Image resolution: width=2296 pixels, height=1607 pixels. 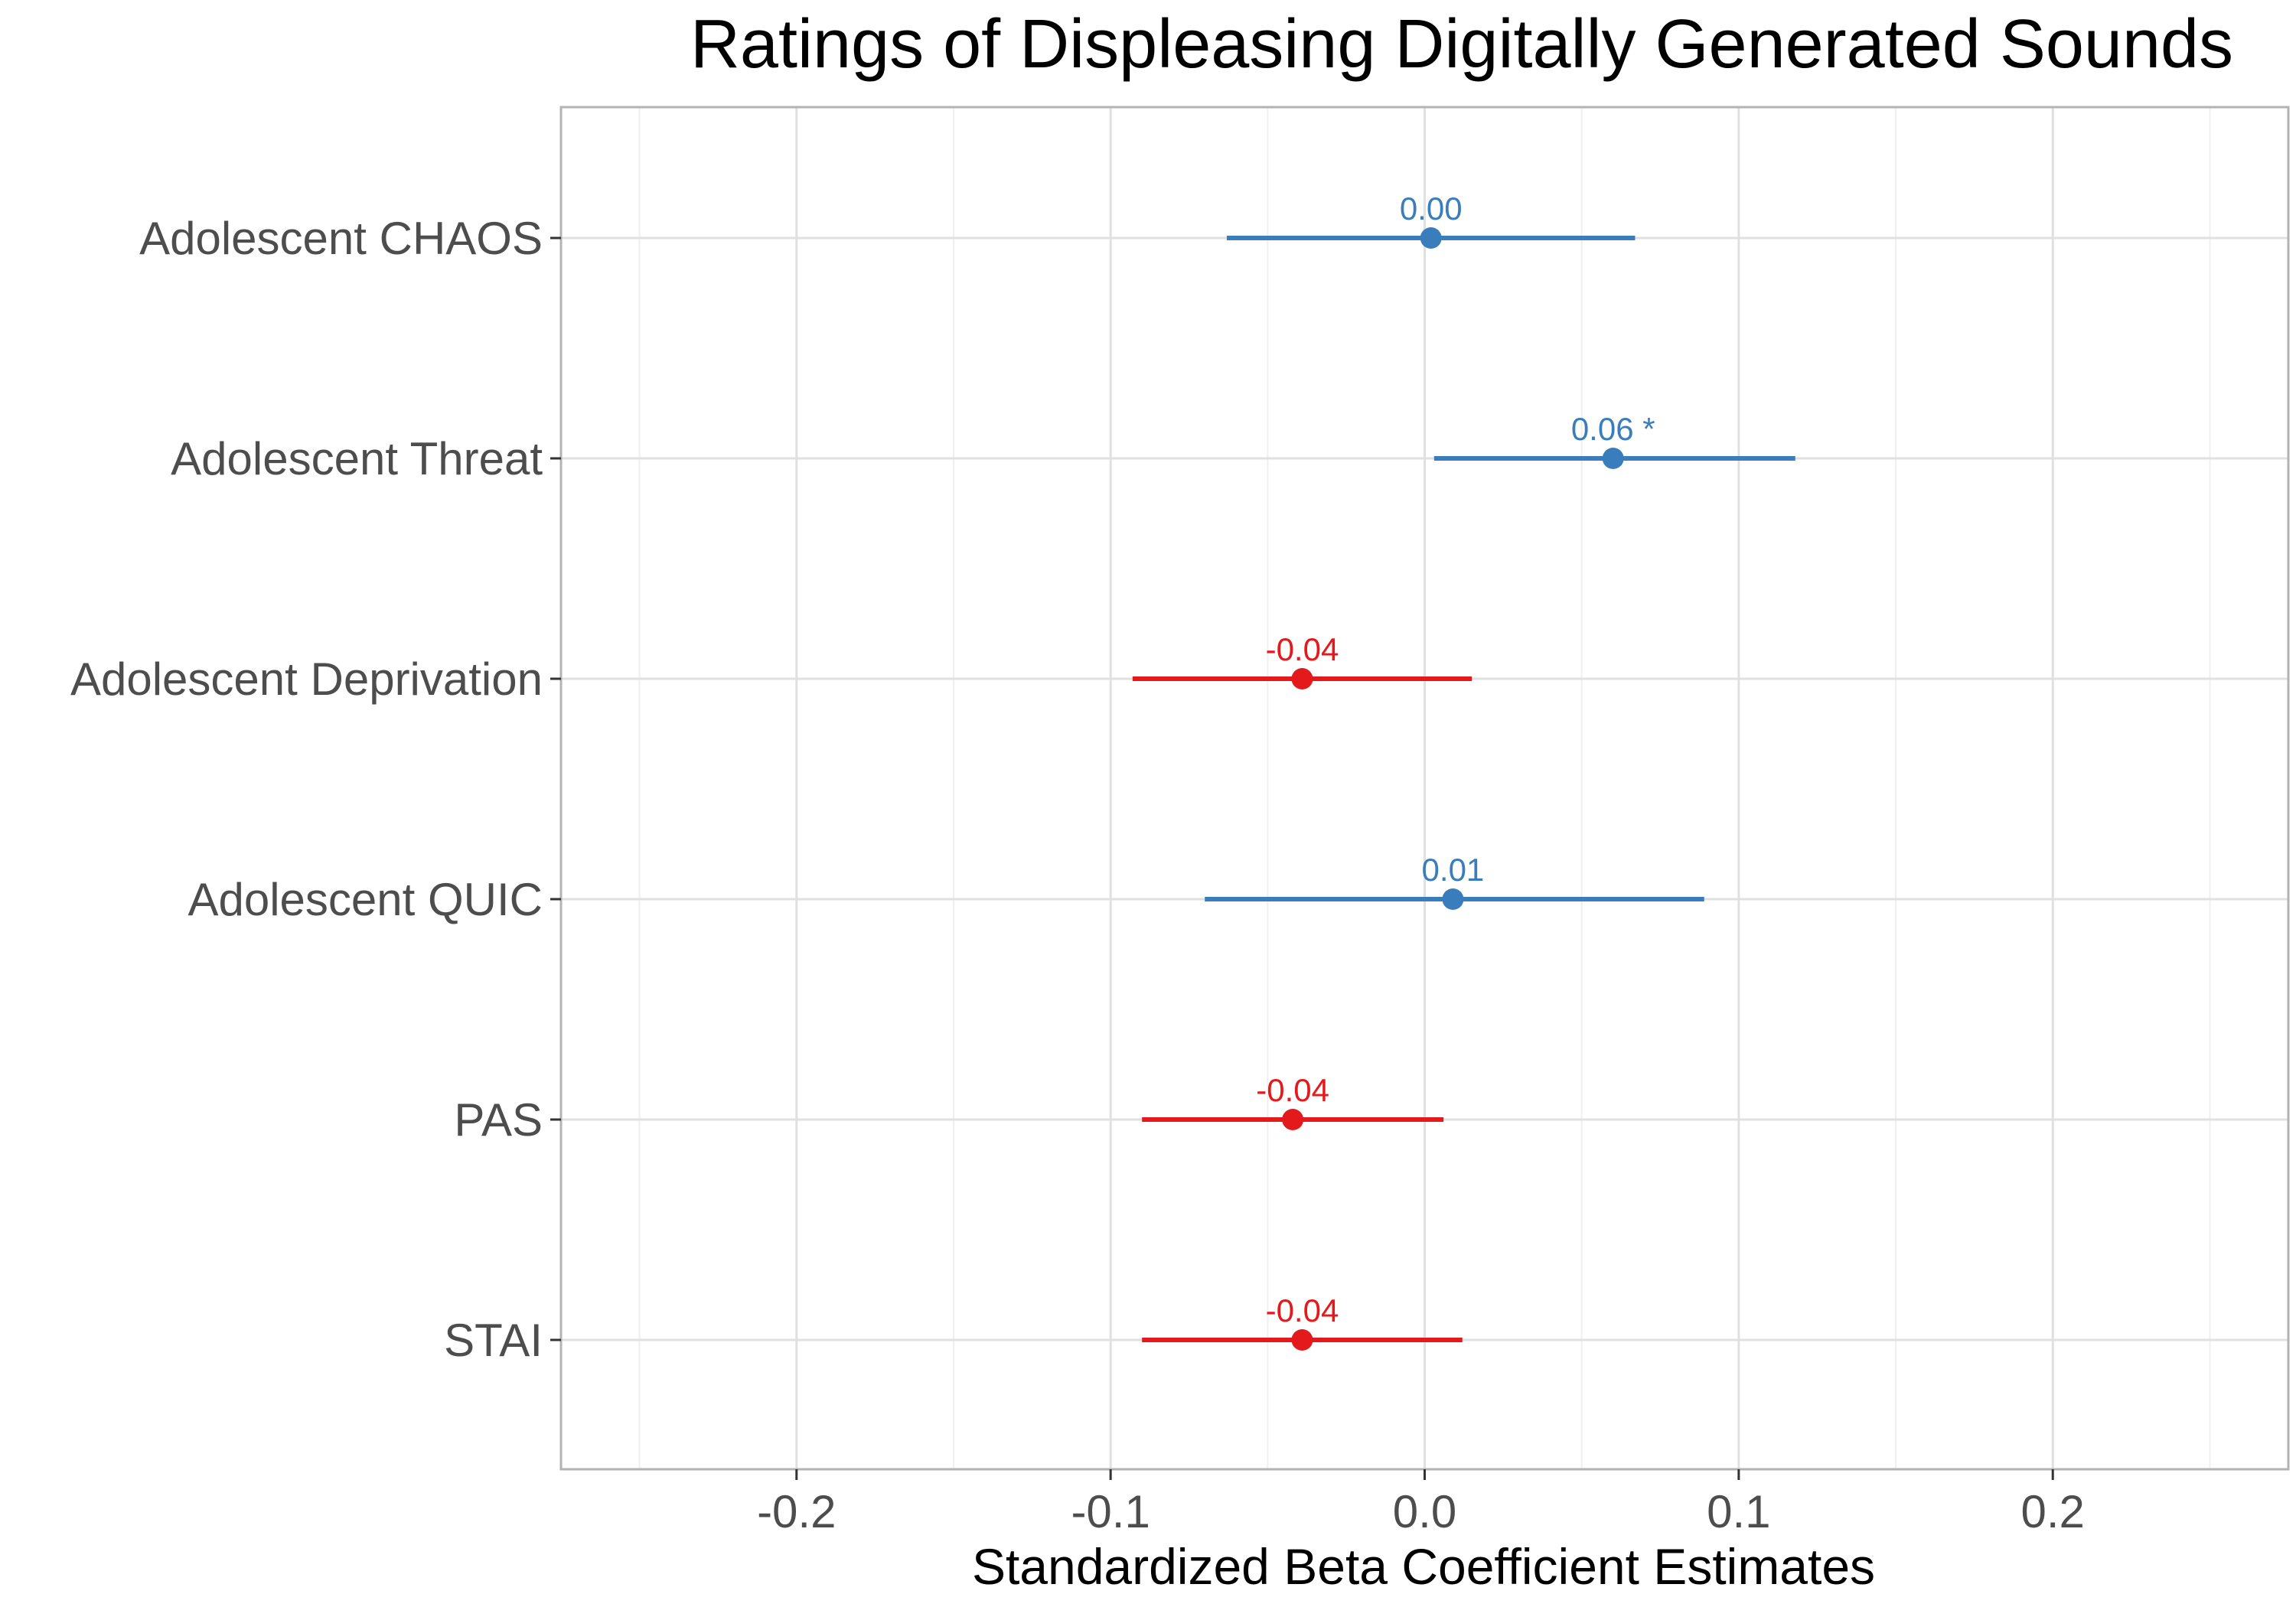 I want to click on estimate-value-label: 0.00, so click(x=1431, y=209).